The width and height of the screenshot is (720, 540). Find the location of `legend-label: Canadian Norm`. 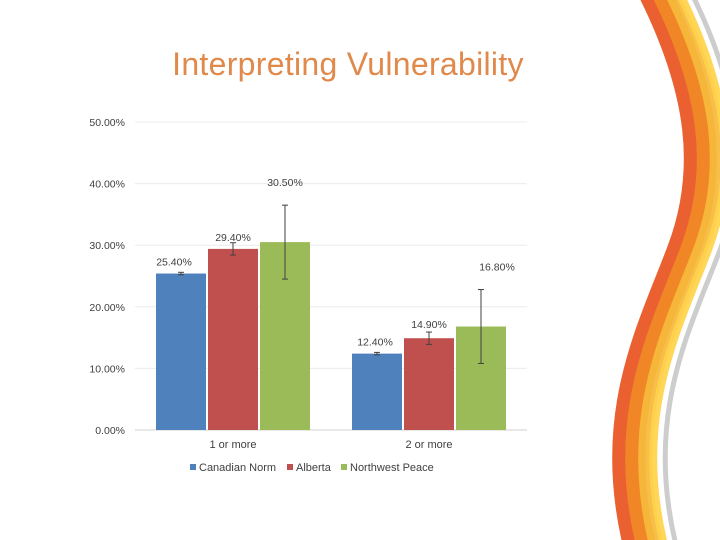

legend-label: Canadian Norm is located at coordinates (237, 468).